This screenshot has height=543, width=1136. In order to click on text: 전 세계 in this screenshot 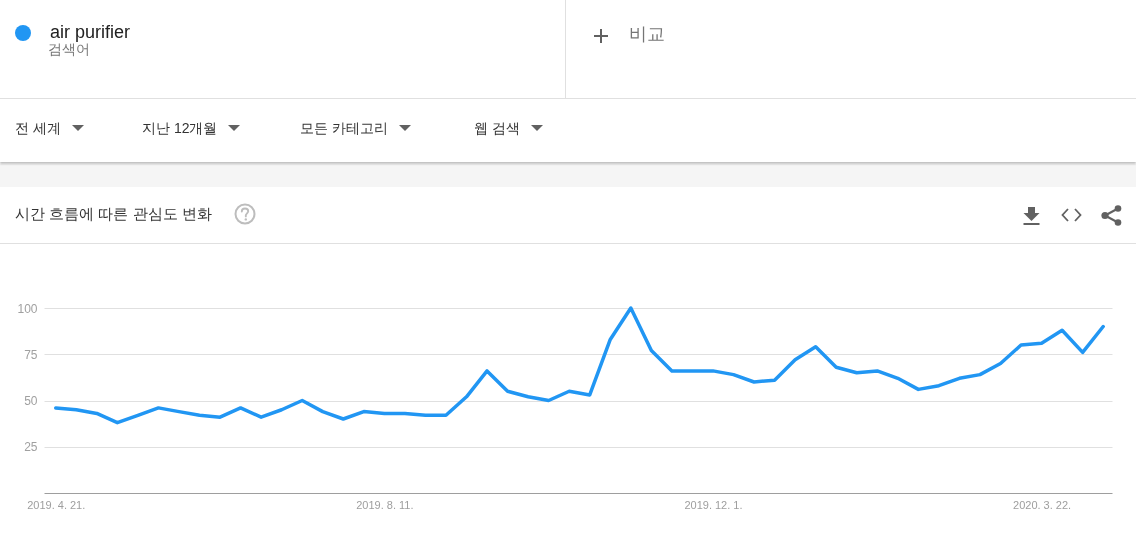, I will do `click(38, 128)`.